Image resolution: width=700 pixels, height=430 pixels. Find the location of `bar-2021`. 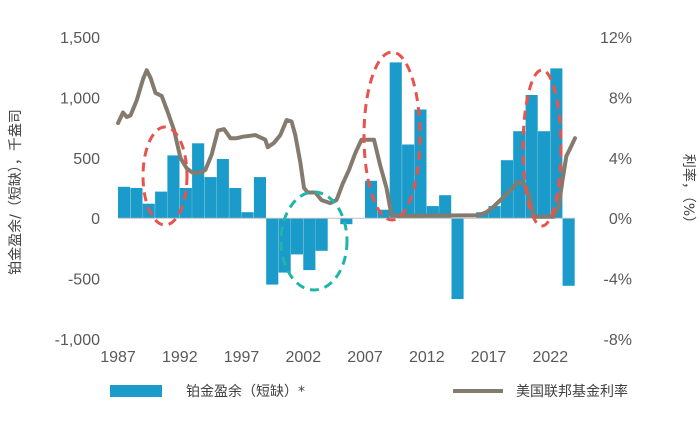

bar-2021 is located at coordinates (543, 175).